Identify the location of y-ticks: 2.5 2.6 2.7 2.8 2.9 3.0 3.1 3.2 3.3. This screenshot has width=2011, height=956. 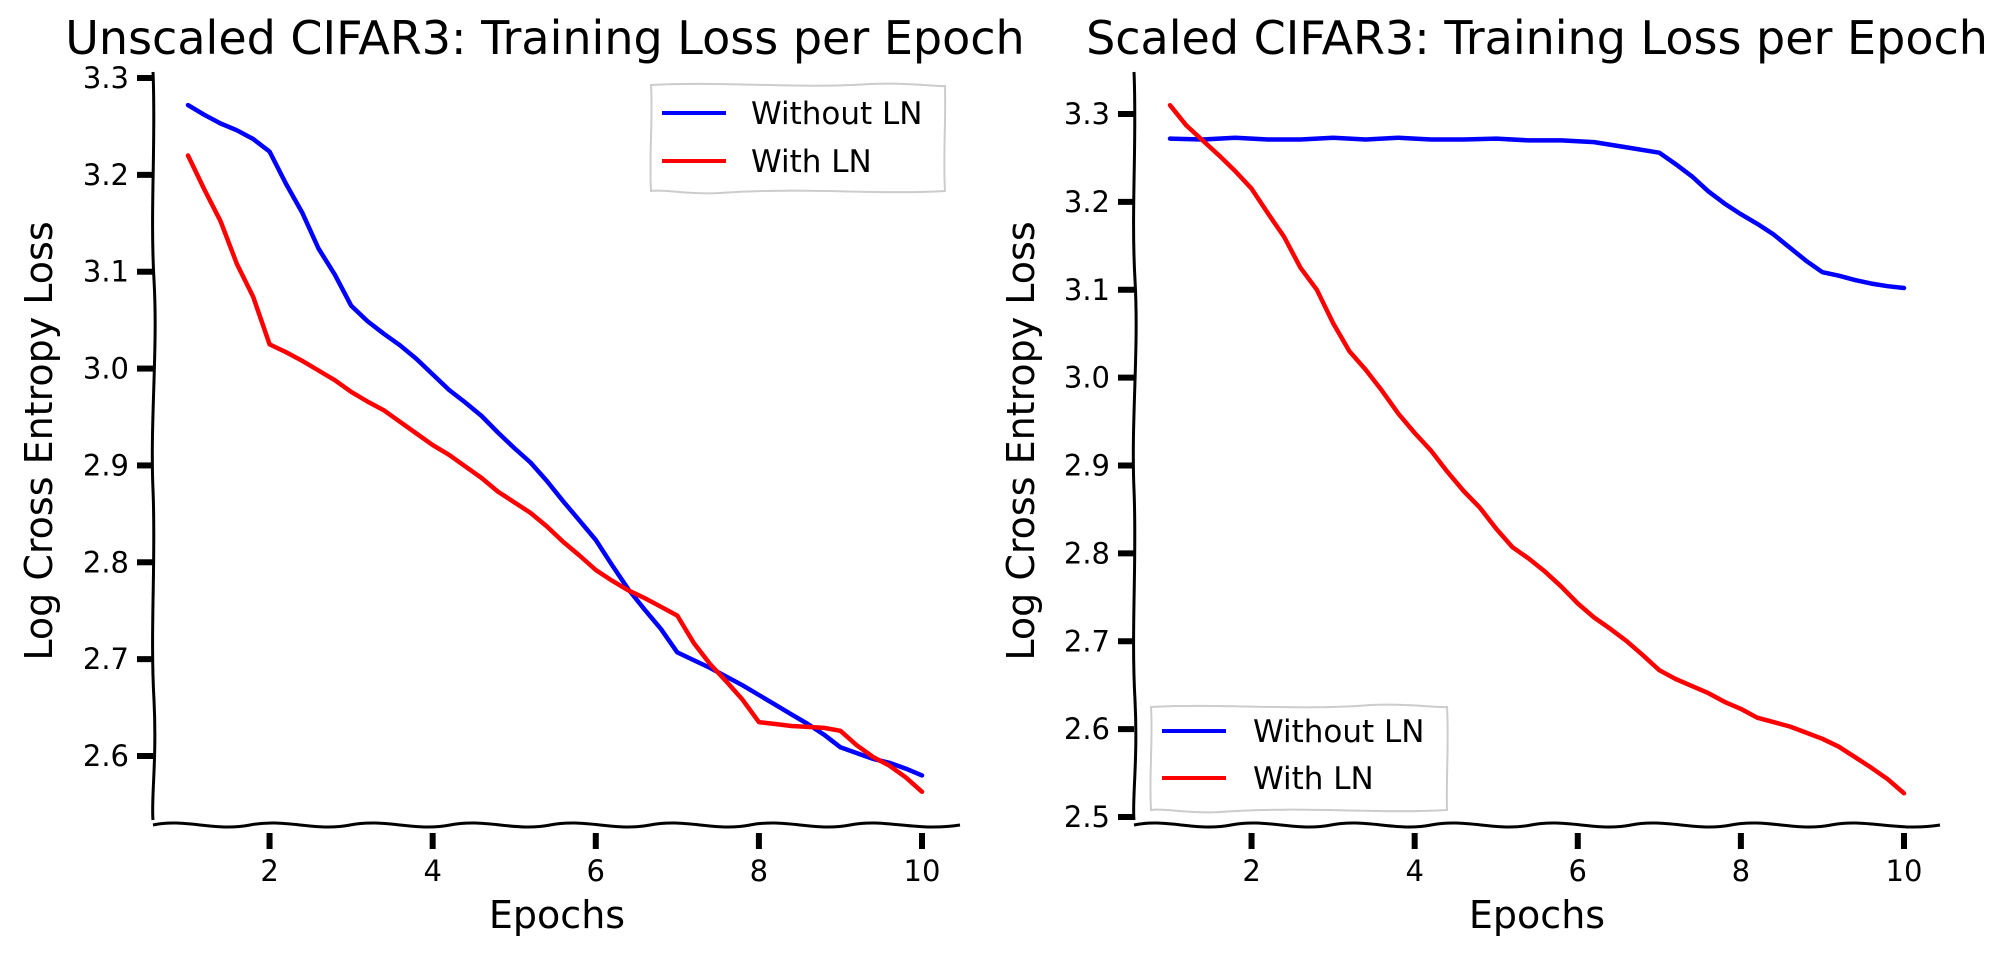
(1099, 465).